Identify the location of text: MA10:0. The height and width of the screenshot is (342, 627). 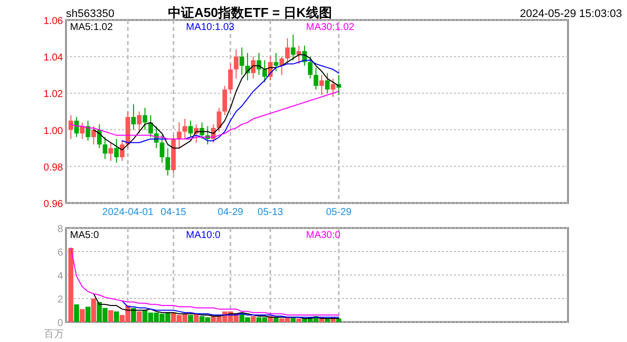
(203, 235).